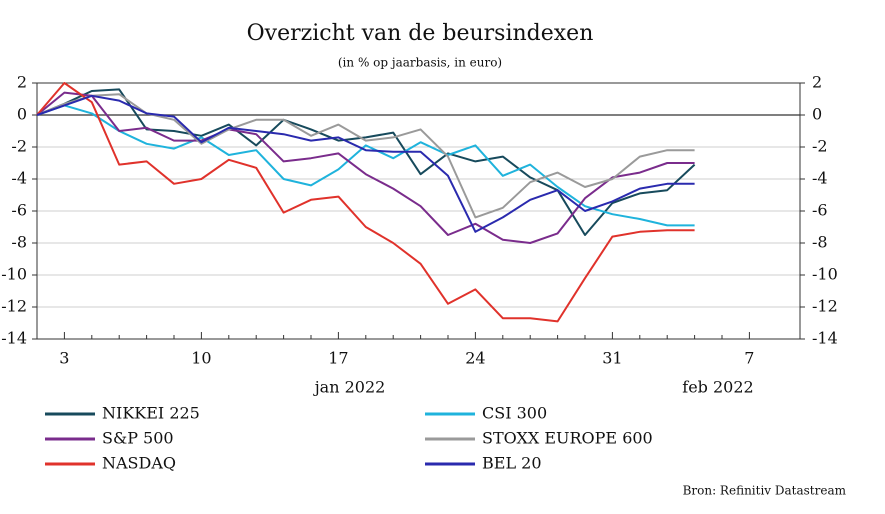  I want to click on chart-subtitle: (in % op jaarbasis, in euro), so click(420, 63).